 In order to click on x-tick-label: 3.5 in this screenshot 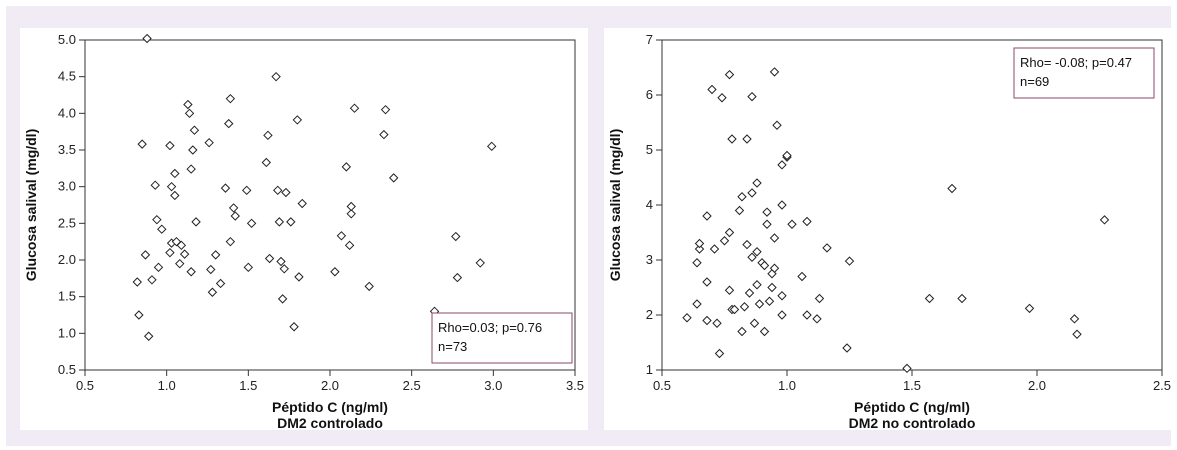, I will do `click(575, 385)`.